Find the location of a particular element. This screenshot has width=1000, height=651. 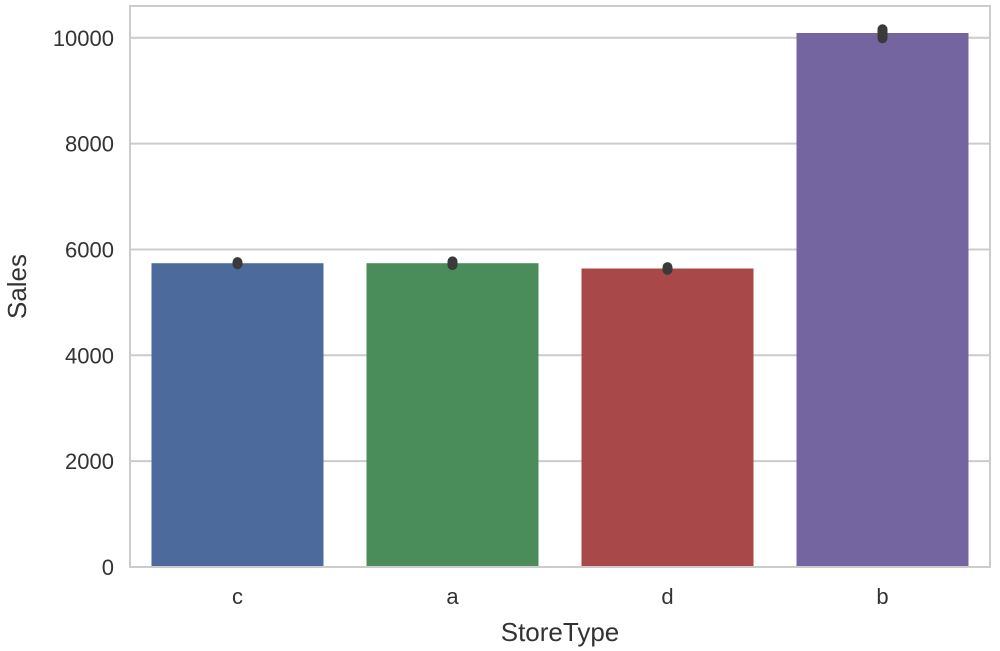

x-tick-label: b is located at coordinates (882, 596).